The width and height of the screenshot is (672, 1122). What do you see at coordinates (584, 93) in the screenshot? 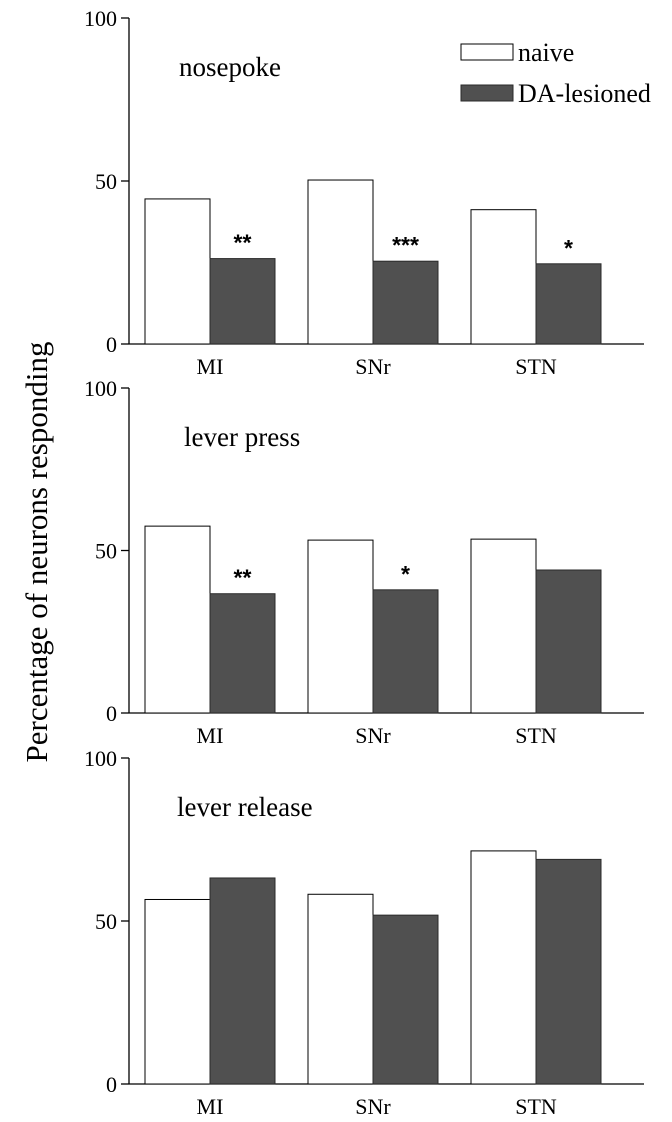
I see `legend-label: DA-lesioned` at bounding box center [584, 93].